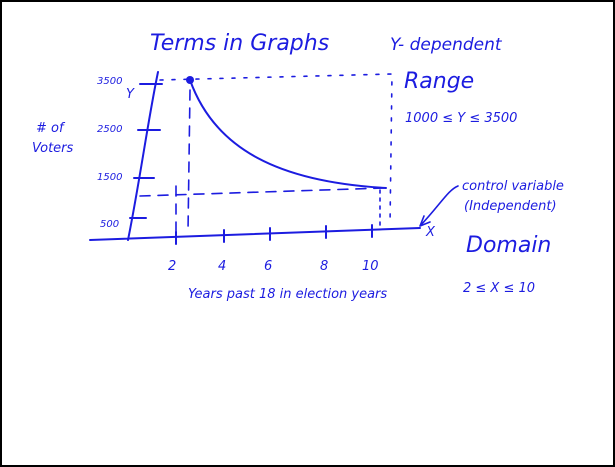 Image resolution: width=615 pixels, height=467 pixels. What do you see at coordinates (268, 266) in the screenshot?
I see `x-tick-label: 6` at bounding box center [268, 266].